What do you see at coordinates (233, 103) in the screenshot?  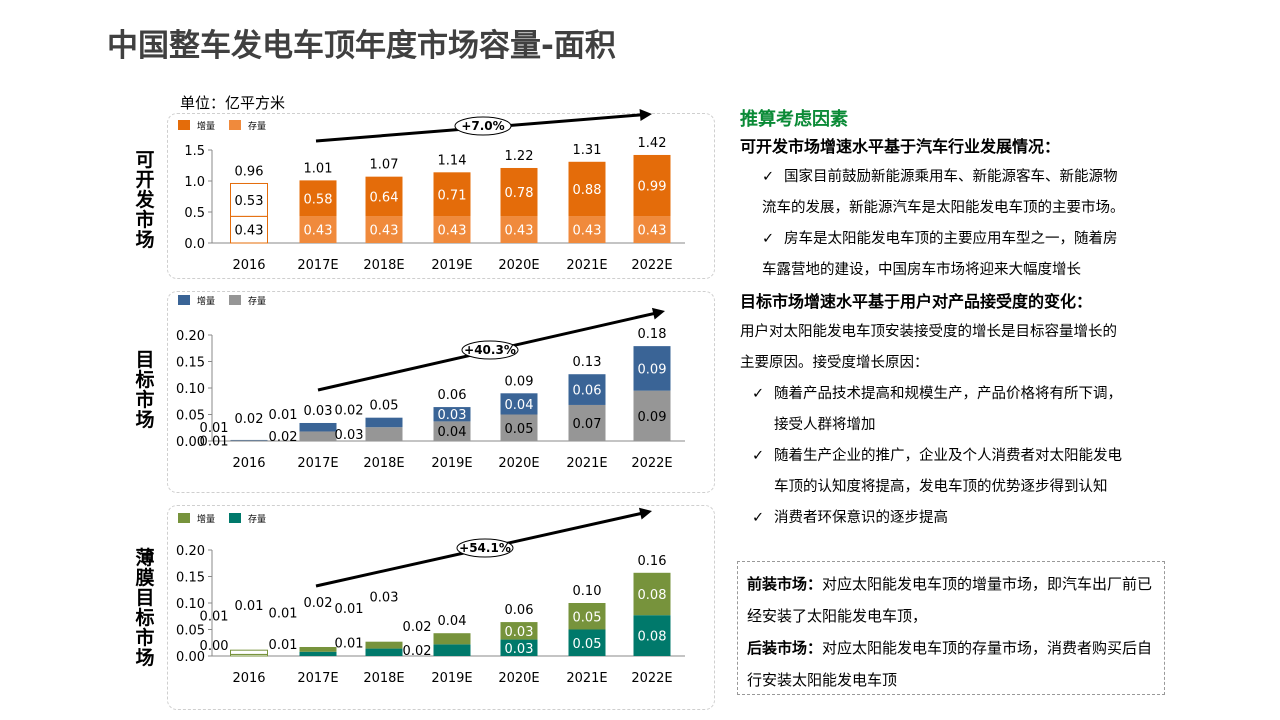 I see `unit-label: 单位：亿平方米` at bounding box center [233, 103].